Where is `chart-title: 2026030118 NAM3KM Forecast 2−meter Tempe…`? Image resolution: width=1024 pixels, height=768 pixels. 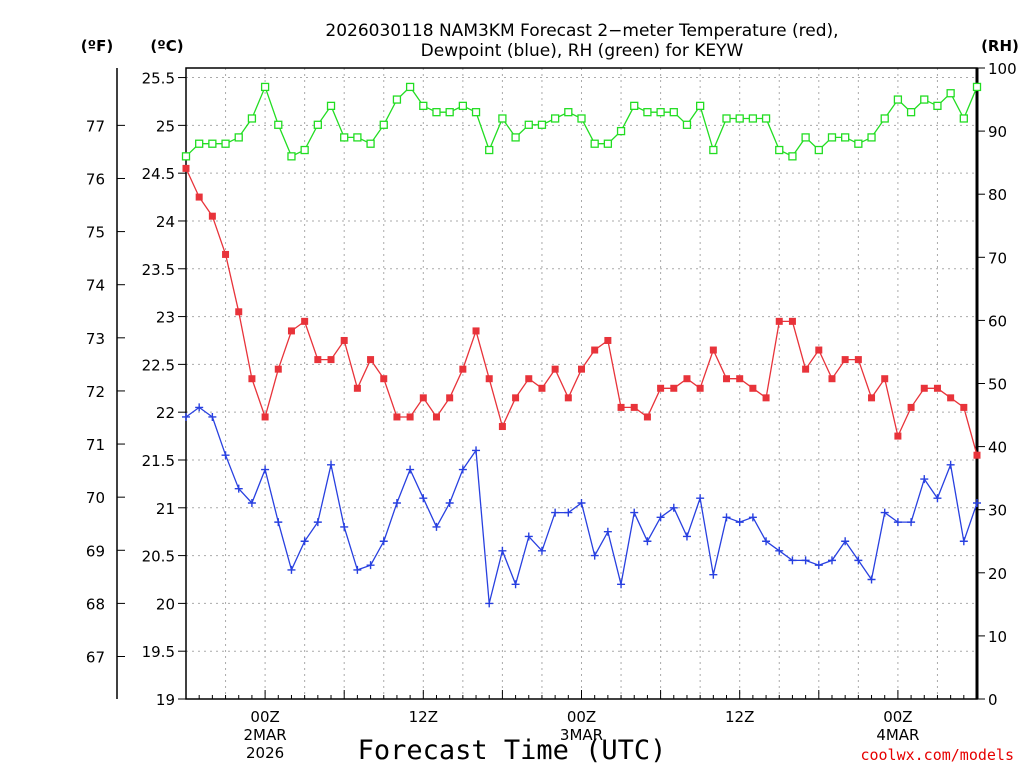 chart-title: 2026030118 NAM3KM Forecast 2−meter Tempe… is located at coordinates (581, 41).